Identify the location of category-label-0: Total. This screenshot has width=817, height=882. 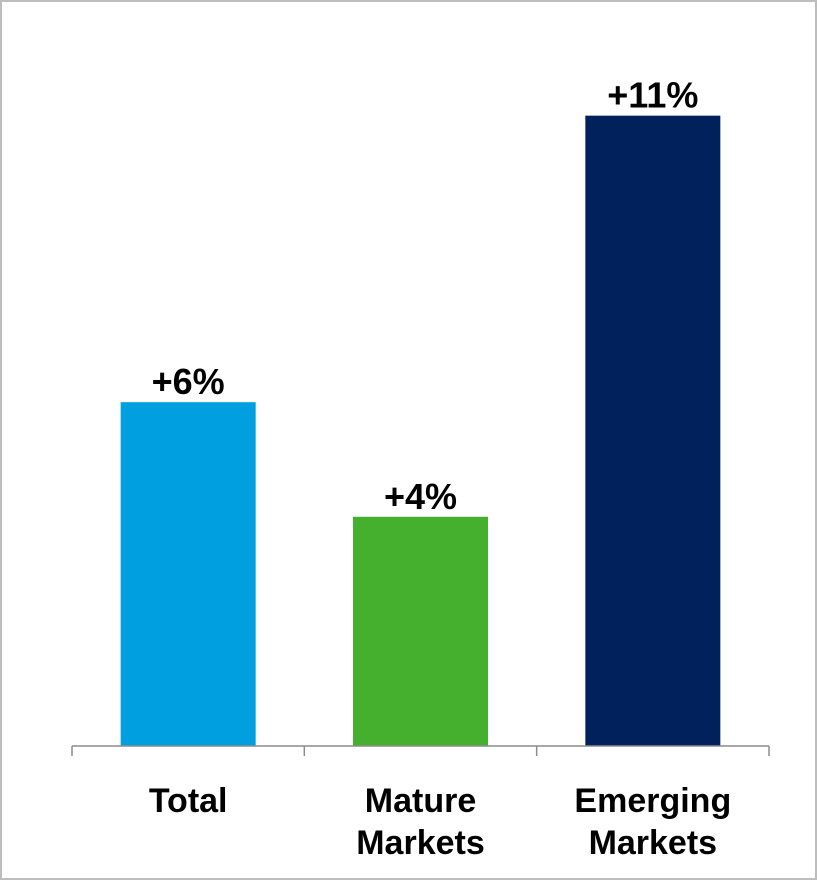
(188, 801).